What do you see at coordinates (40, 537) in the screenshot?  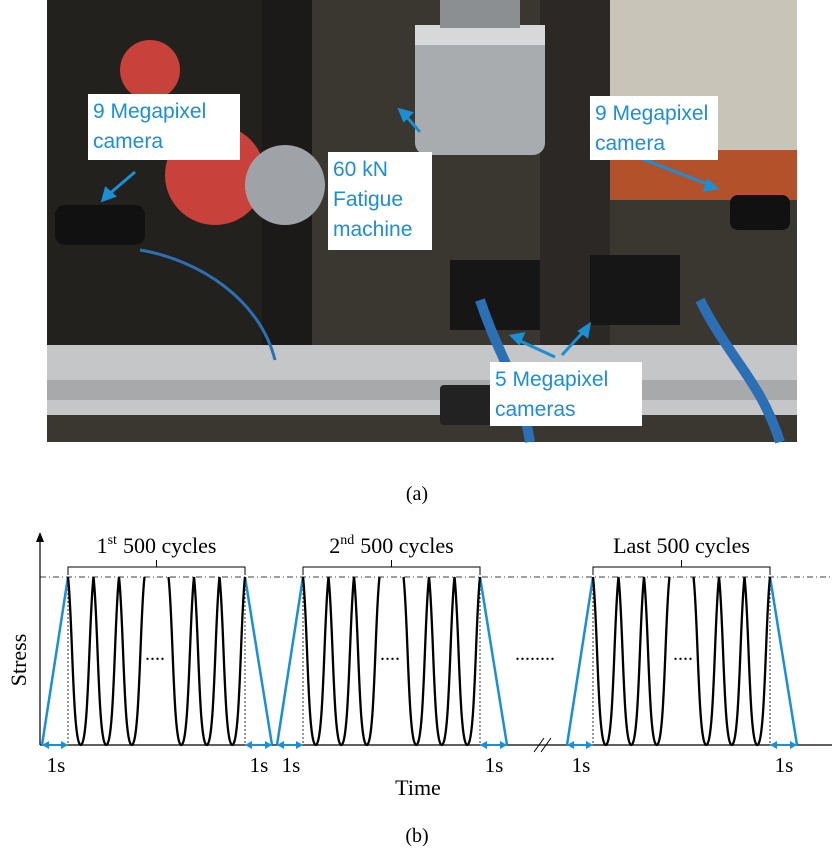 I see `y-arrow` at bounding box center [40, 537].